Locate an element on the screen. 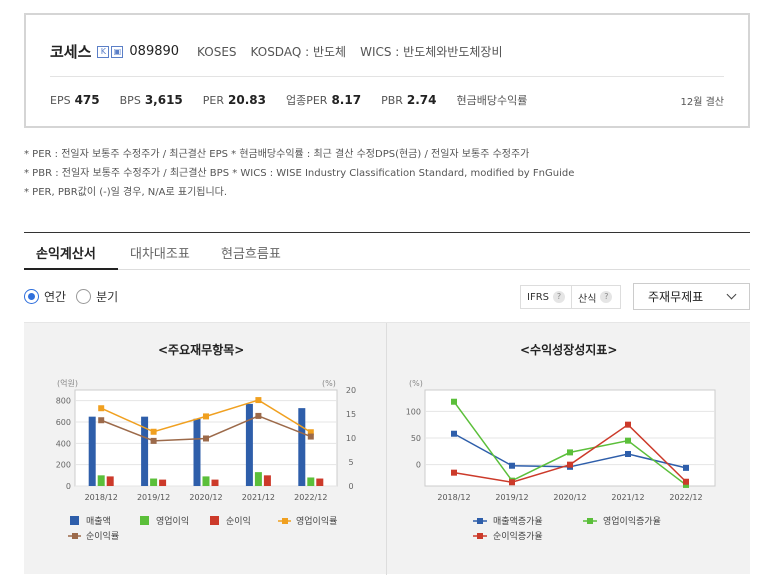  x-tick-label: 2020/12 is located at coordinates (205, 497).